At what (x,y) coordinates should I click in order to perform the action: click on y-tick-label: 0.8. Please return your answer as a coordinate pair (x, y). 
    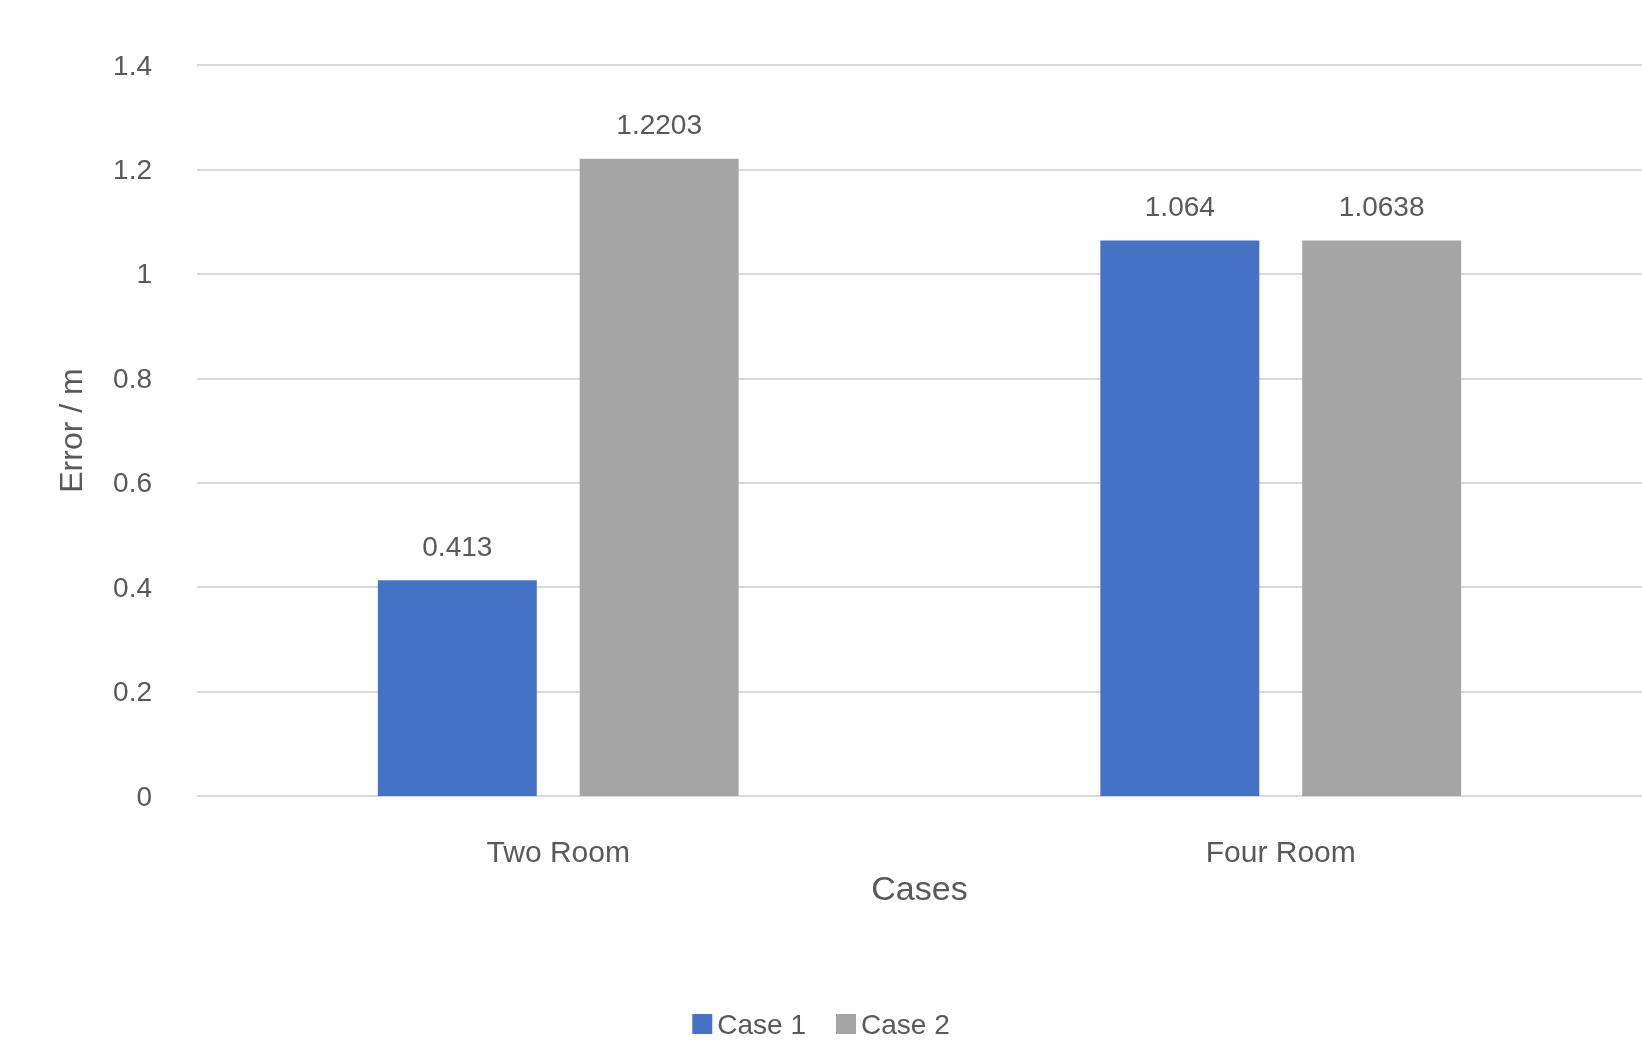
    Looking at the image, I should click on (132, 378).